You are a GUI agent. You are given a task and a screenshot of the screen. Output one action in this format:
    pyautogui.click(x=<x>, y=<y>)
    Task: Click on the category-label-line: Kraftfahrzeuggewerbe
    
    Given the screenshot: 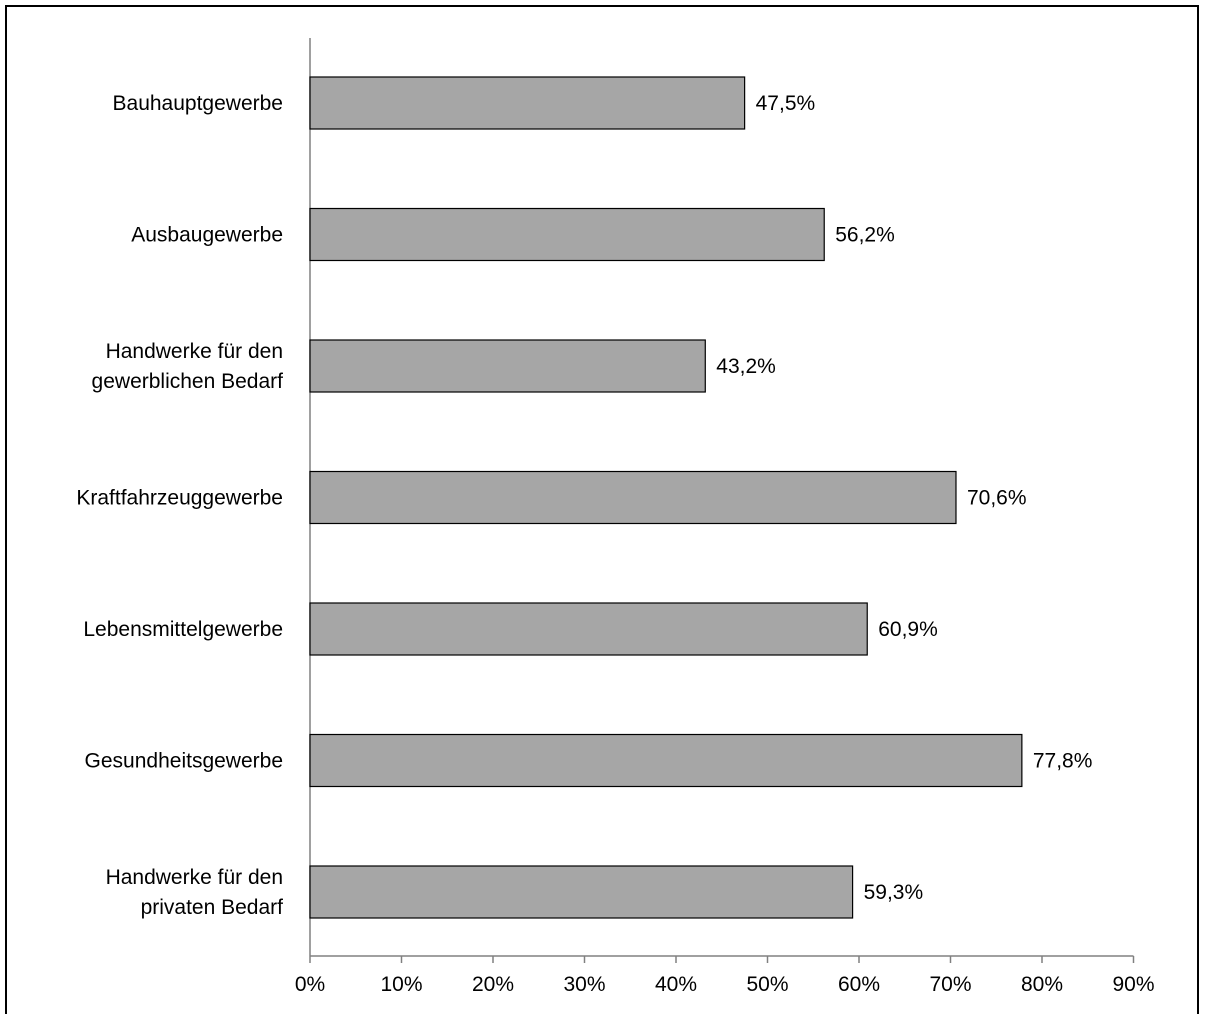 What is the action you would take?
    pyautogui.click(x=179, y=498)
    